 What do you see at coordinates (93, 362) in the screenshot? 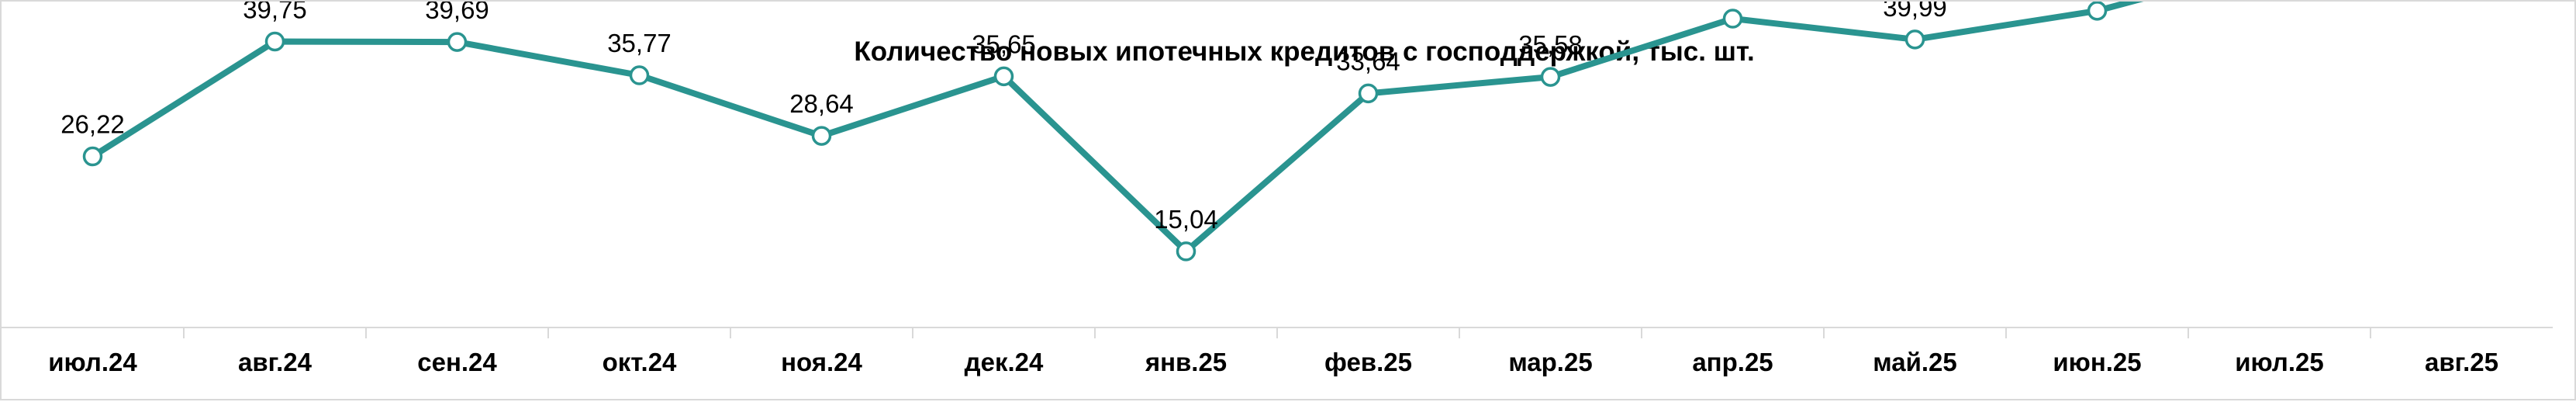
I see `category-tick-label: июл.24` at bounding box center [93, 362].